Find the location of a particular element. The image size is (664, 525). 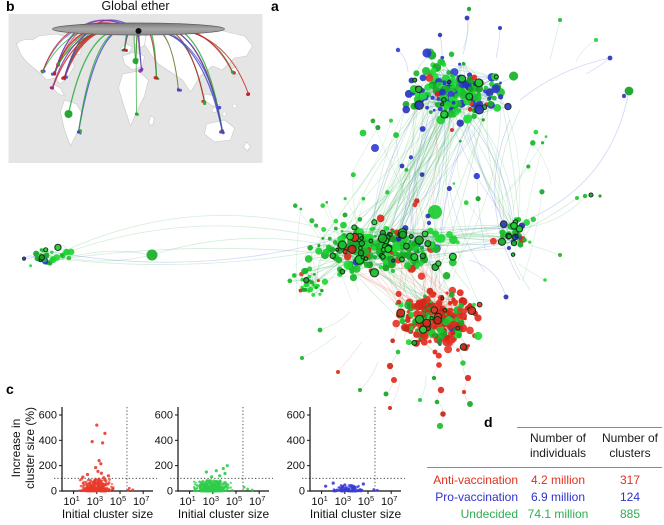

ether-hub-dot is located at coordinates (138, 31).